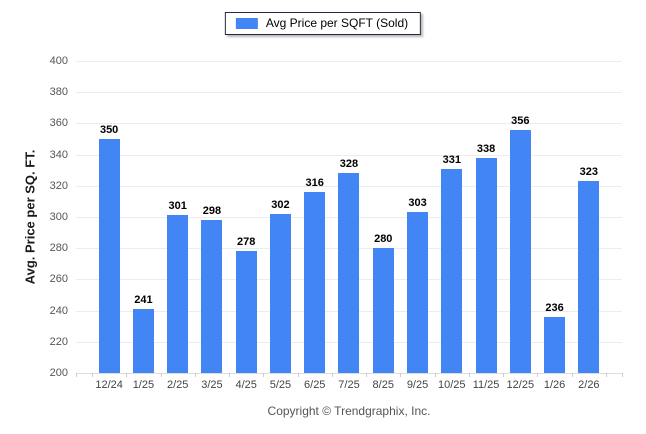  Describe the element at coordinates (143, 385) in the screenshot. I see `x-tick-label: 1/25` at that location.